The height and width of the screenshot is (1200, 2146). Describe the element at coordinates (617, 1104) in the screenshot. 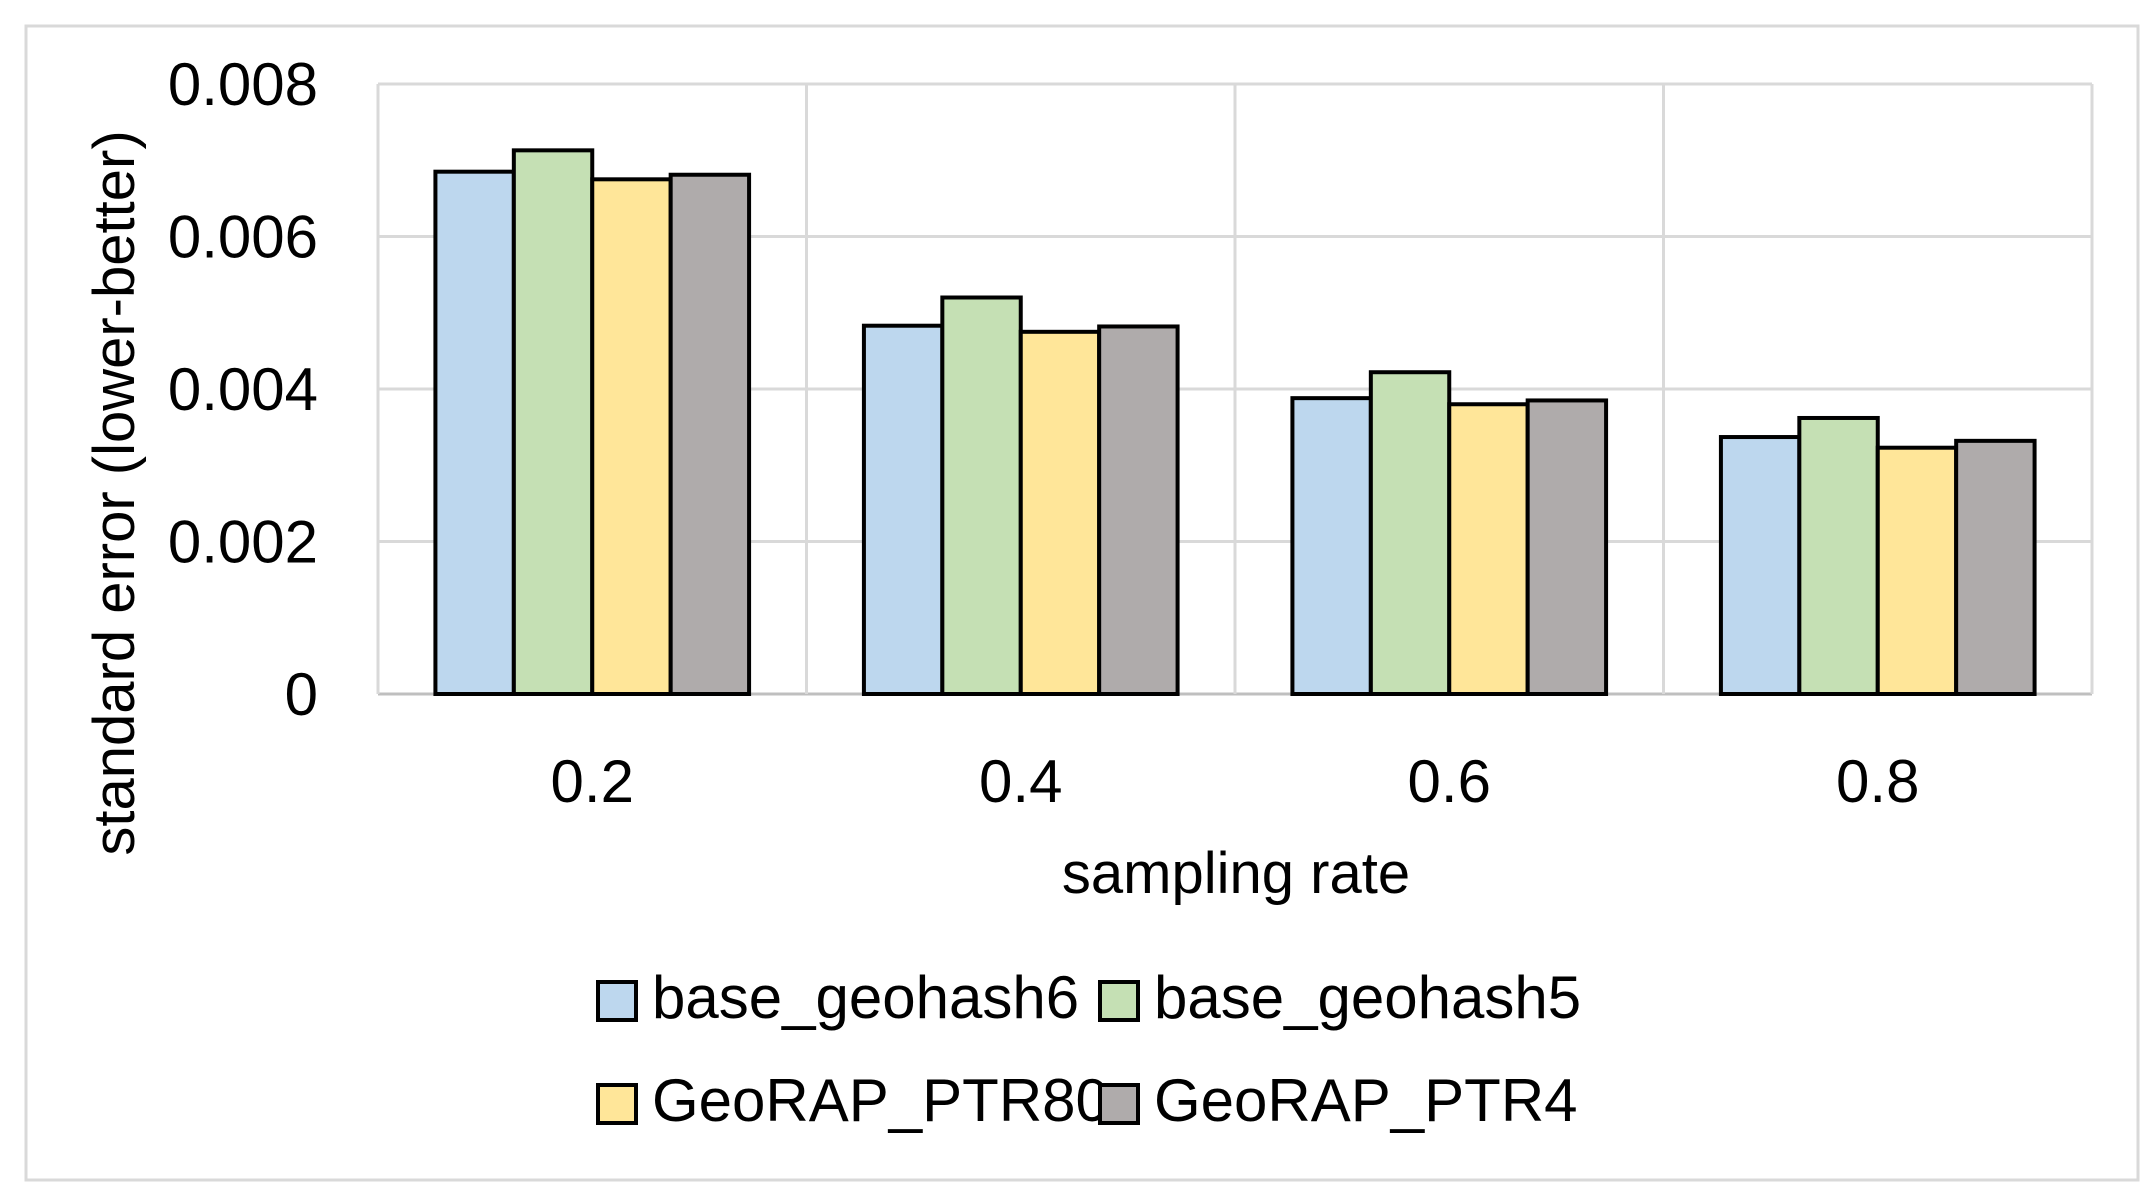

I see `legend-swatch-GeoRAP_PTR80` at that location.